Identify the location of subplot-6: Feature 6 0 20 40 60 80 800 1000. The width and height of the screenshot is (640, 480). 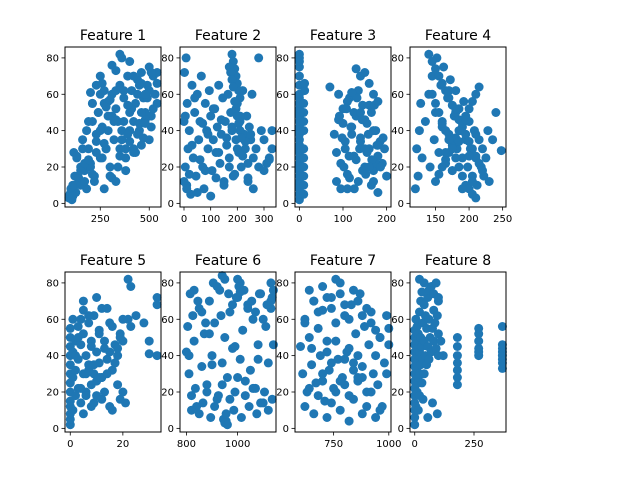
(219, 351).